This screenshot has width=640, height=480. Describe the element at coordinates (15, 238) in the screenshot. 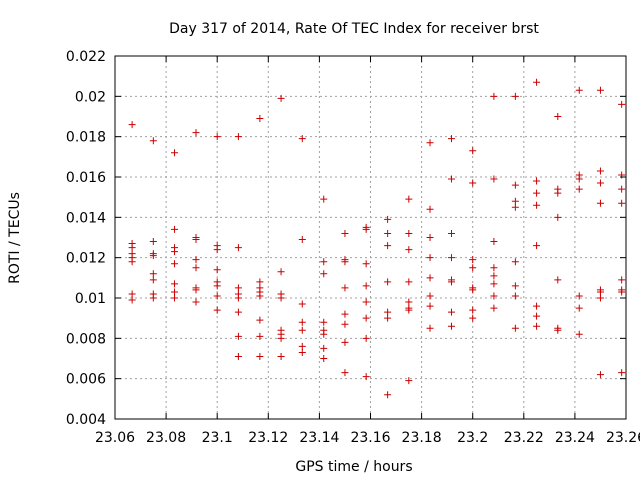

I see `y-axis-label: ROTI / TECUs` at that location.